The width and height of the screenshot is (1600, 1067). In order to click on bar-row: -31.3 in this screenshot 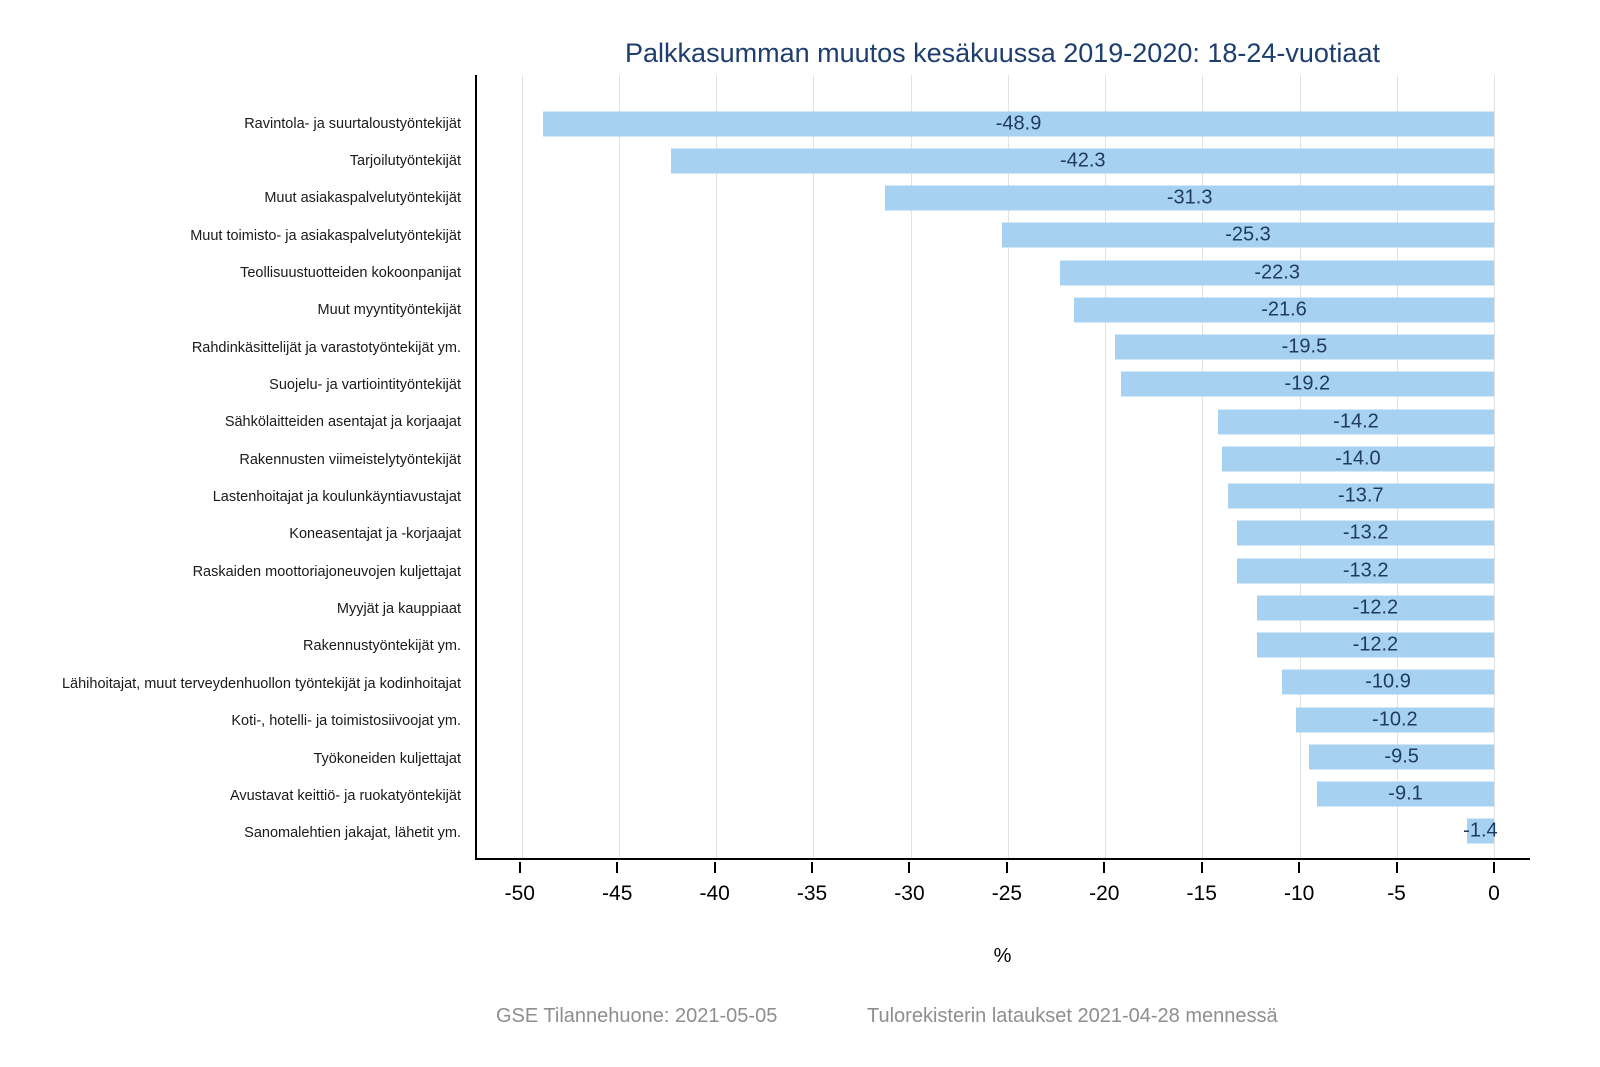, I will do `click(1003, 198)`.